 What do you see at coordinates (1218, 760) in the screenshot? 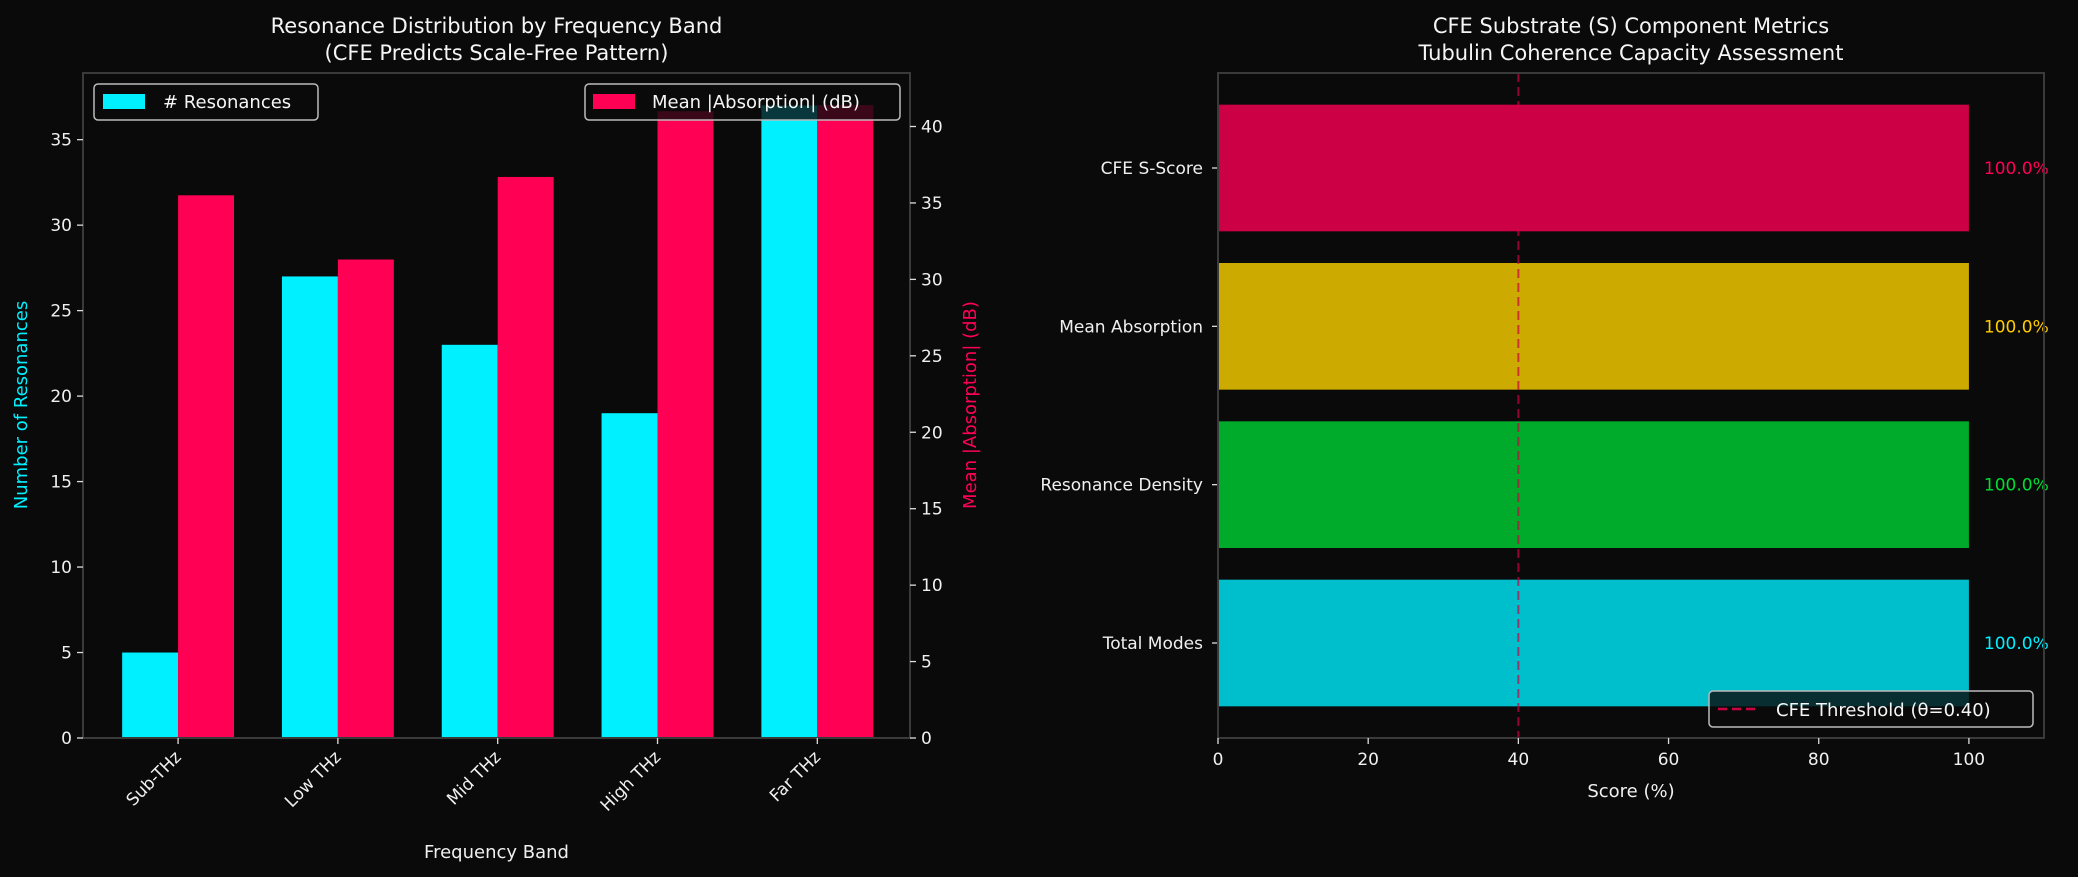
I see `x-tick-label: 0` at bounding box center [1218, 760].